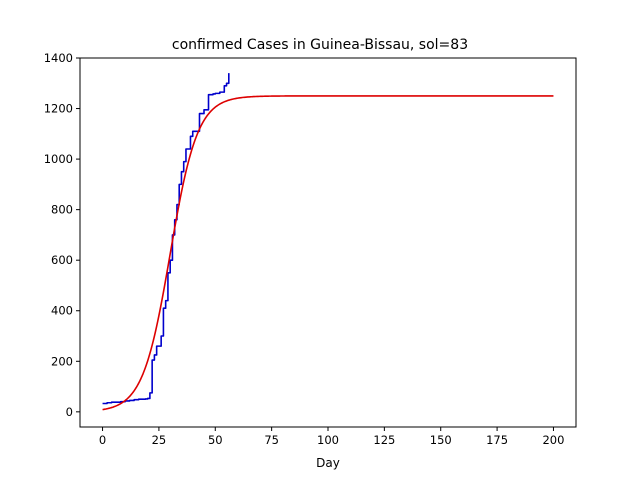 This screenshot has width=640, height=480. Describe the element at coordinates (441, 440) in the screenshot. I see `x-tick-label: 150` at that location.